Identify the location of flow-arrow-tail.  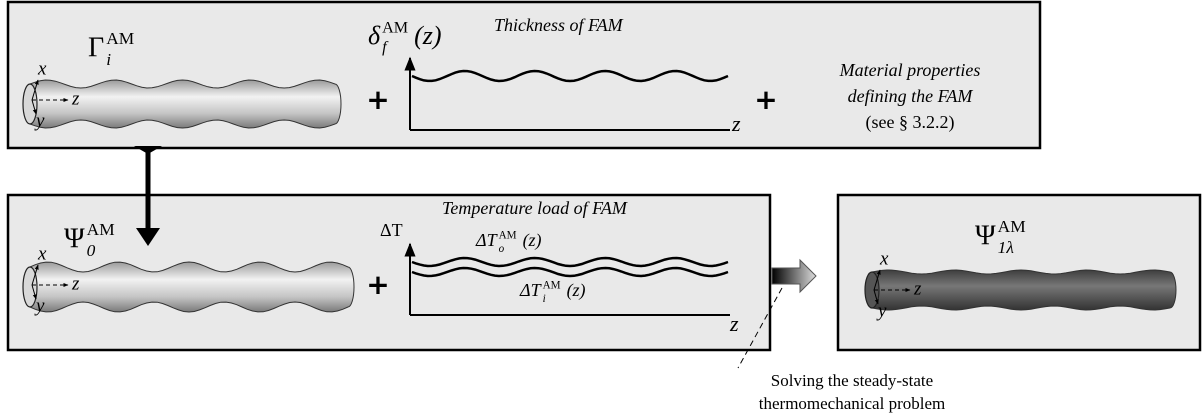
(148, 150).